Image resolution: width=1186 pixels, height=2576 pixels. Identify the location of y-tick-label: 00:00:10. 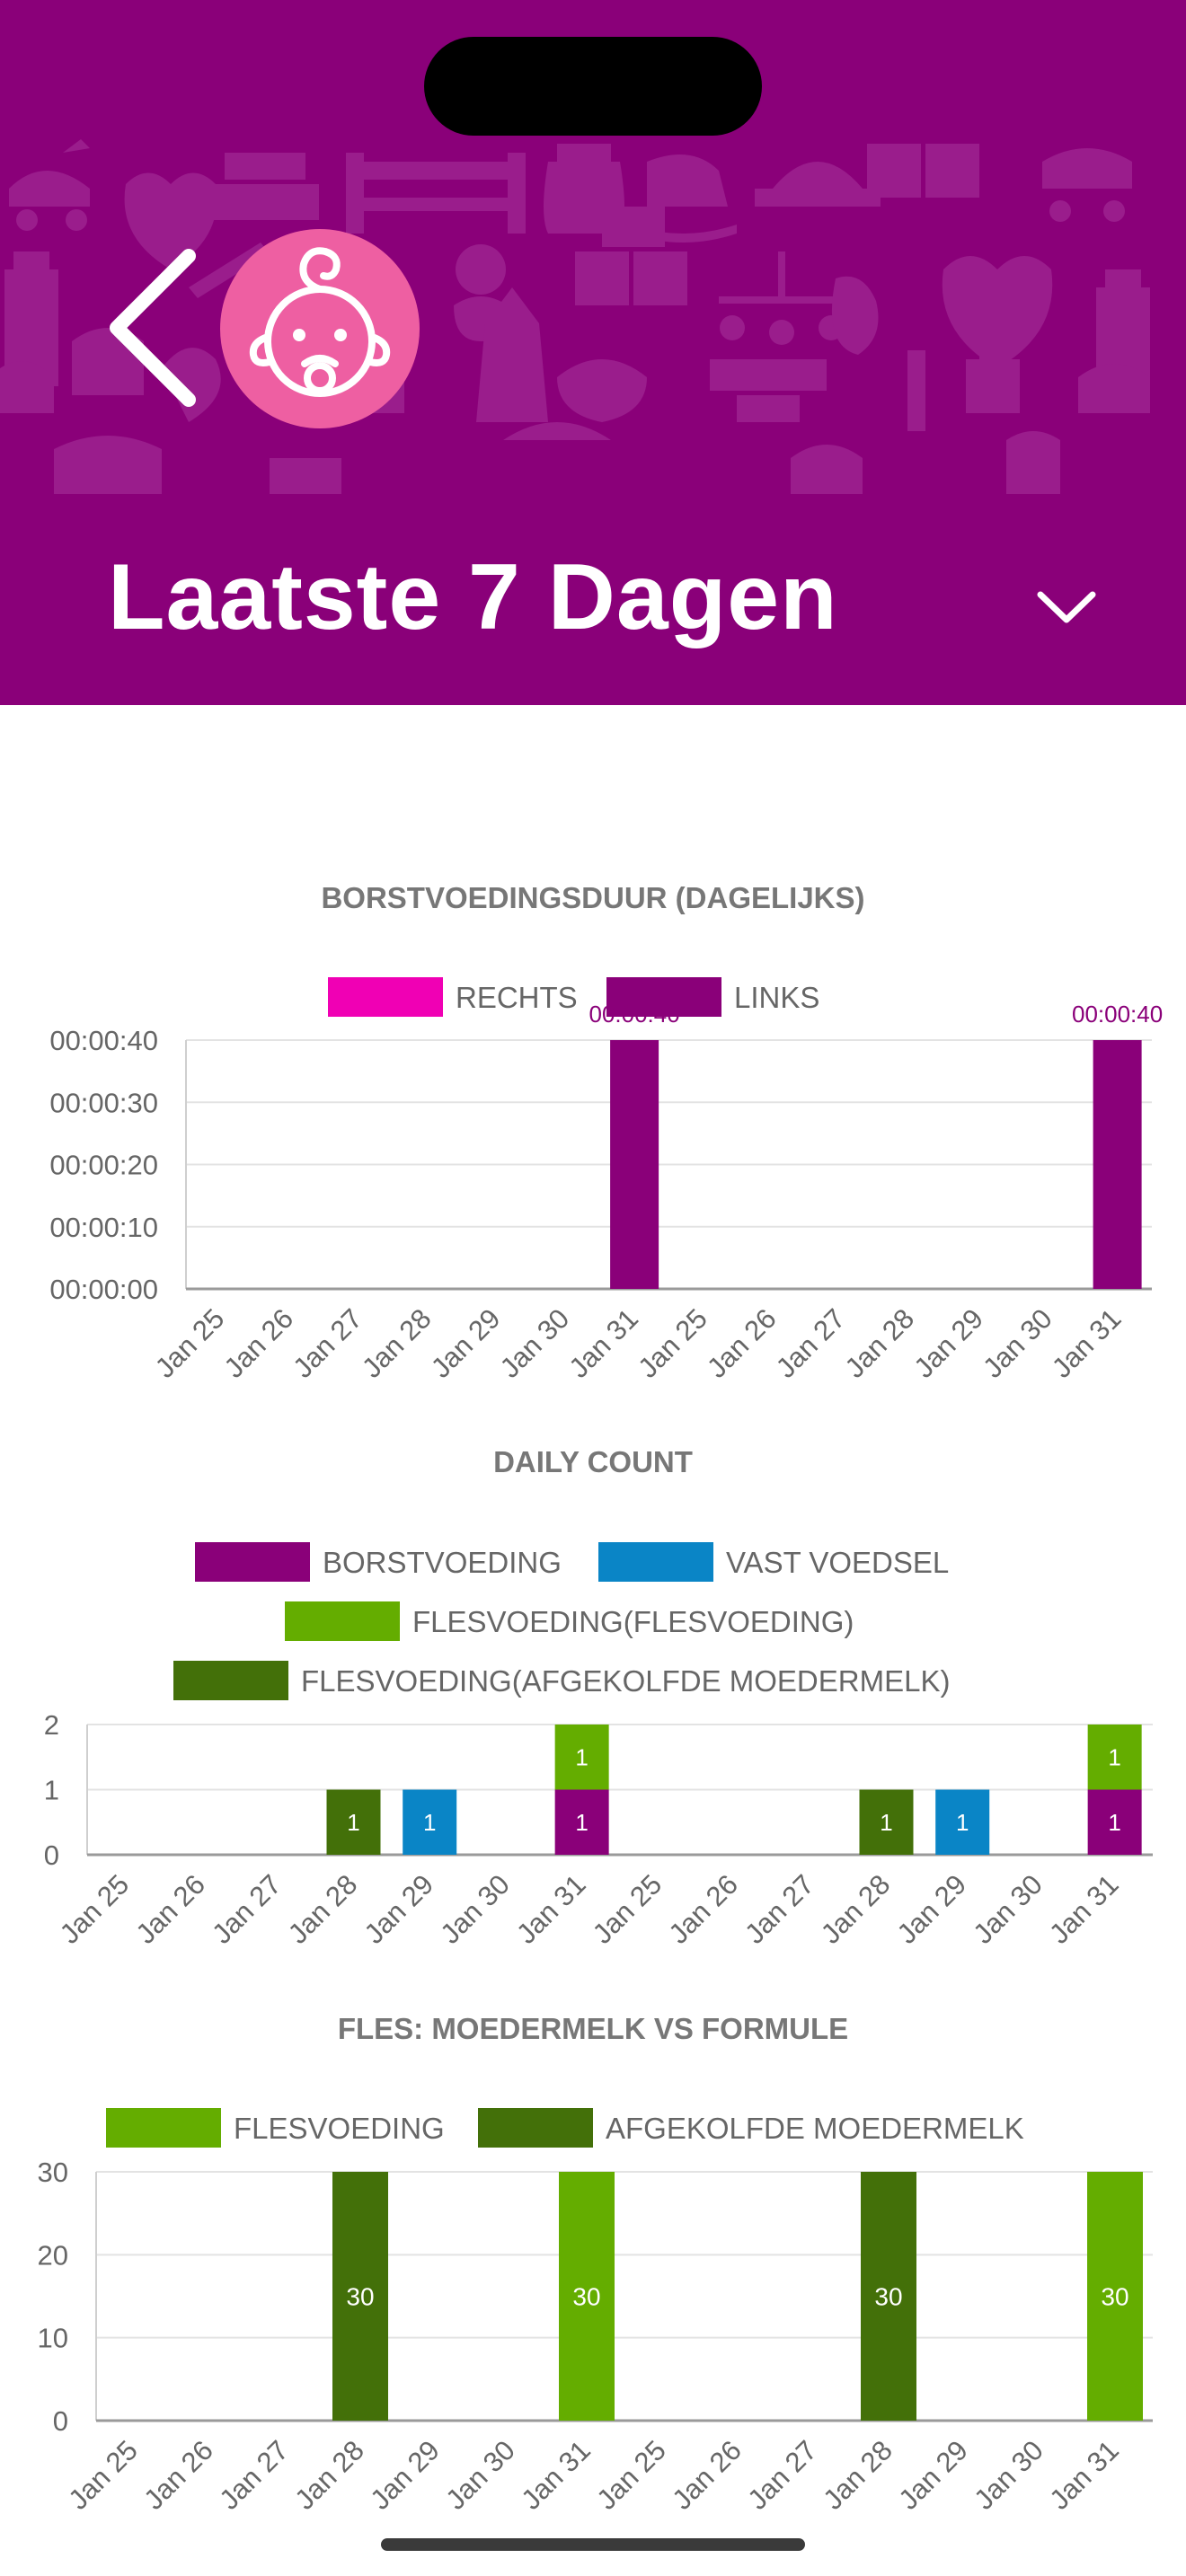
(103, 1227).